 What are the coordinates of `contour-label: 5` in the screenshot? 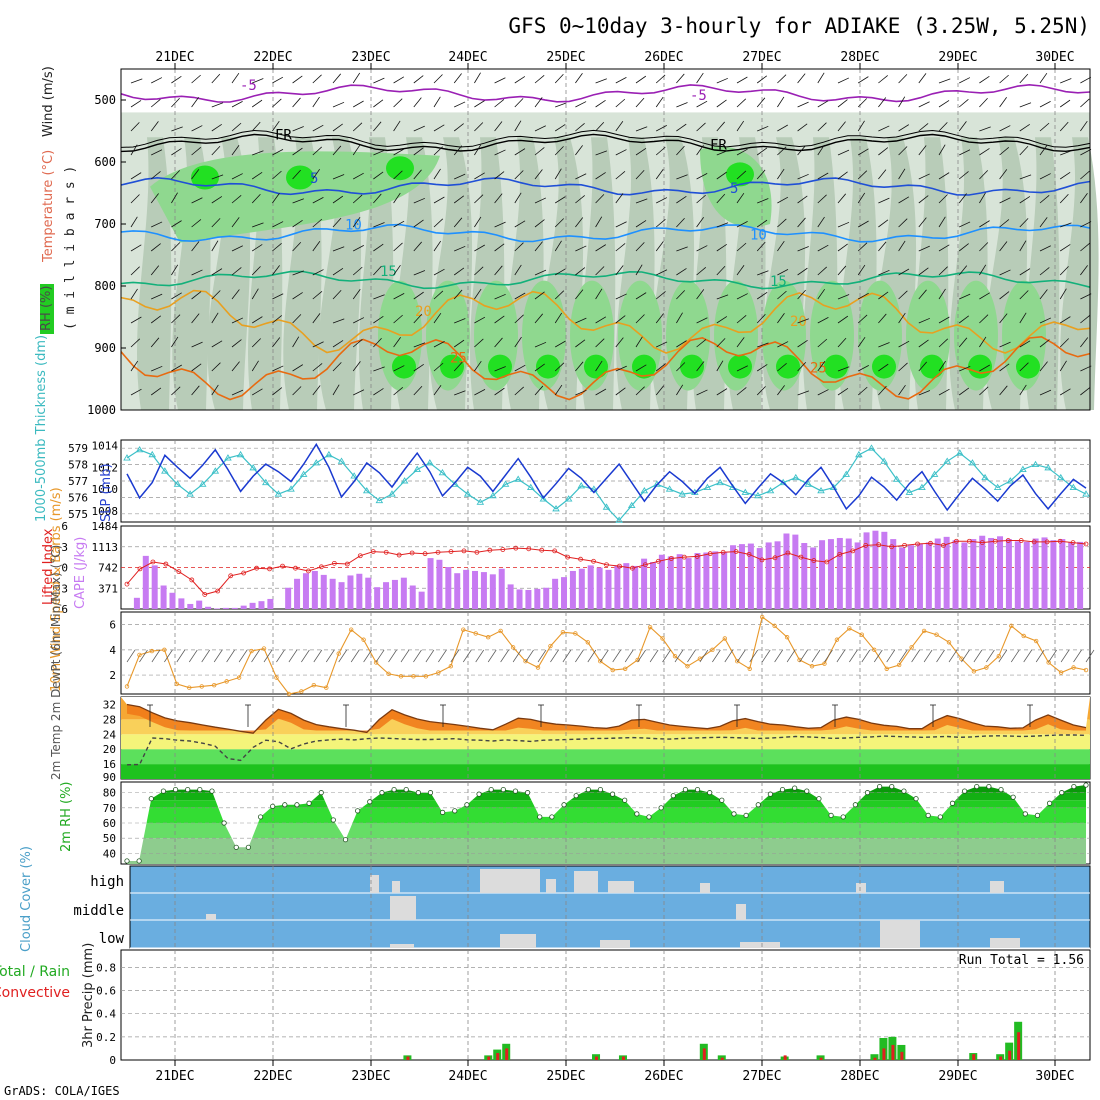 It's located at (314, 179).